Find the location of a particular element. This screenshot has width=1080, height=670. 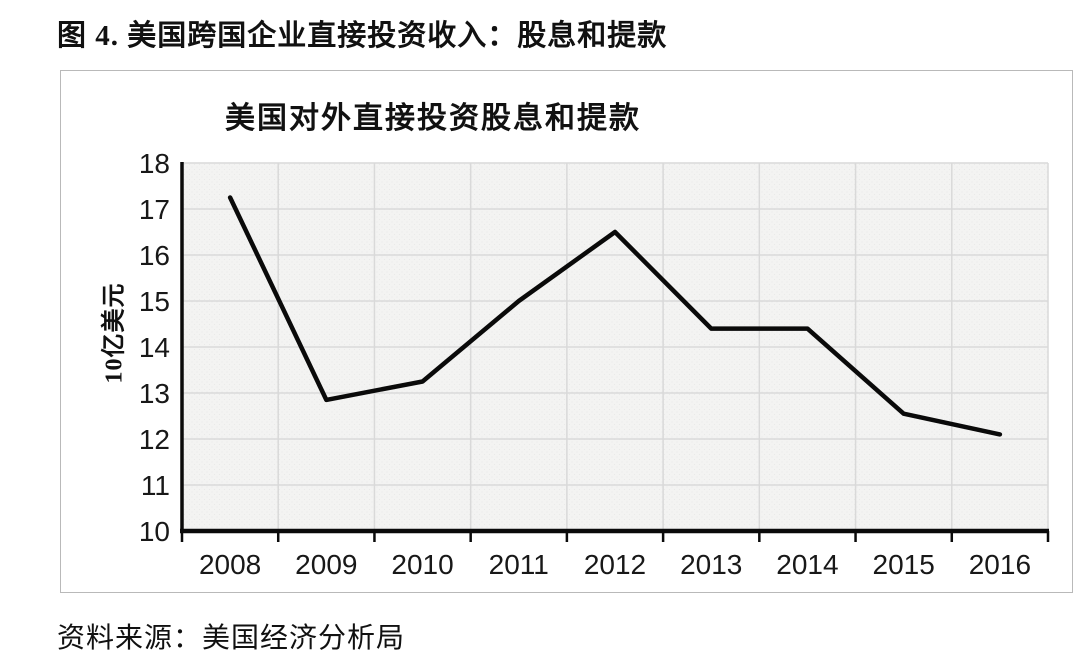

chart-title: 美国对外直接投资股息和提款 is located at coordinates (433, 118).